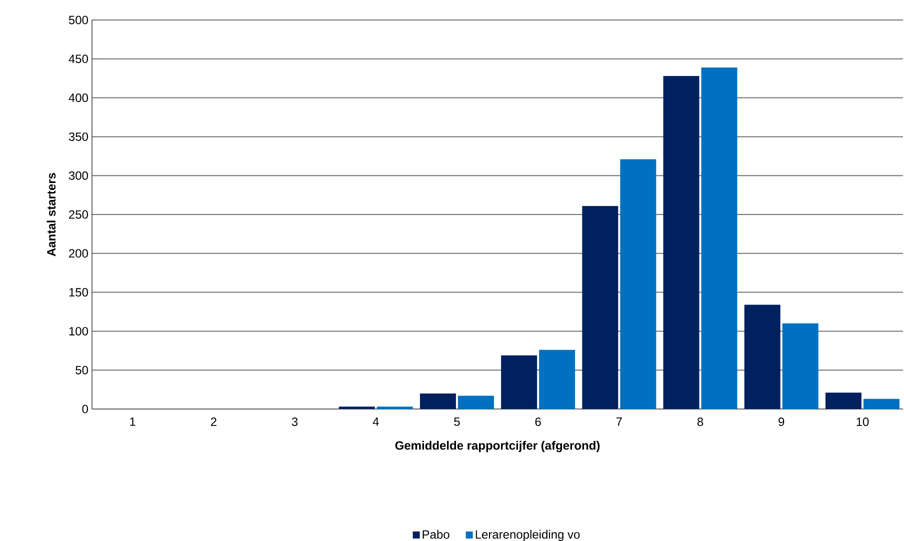  Describe the element at coordinates (862, 422) in the screenshot. I see `x-tick-label: 10` at that location.